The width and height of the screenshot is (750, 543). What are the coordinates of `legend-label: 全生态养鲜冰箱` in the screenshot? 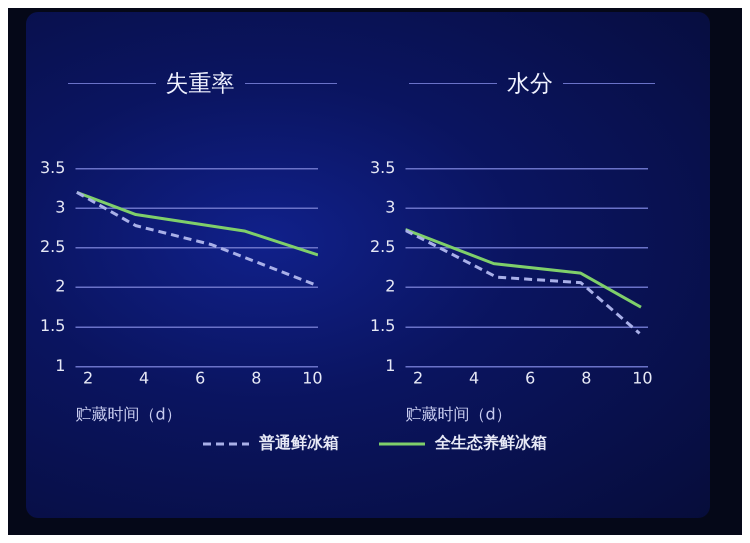 It's located at (491, 443).